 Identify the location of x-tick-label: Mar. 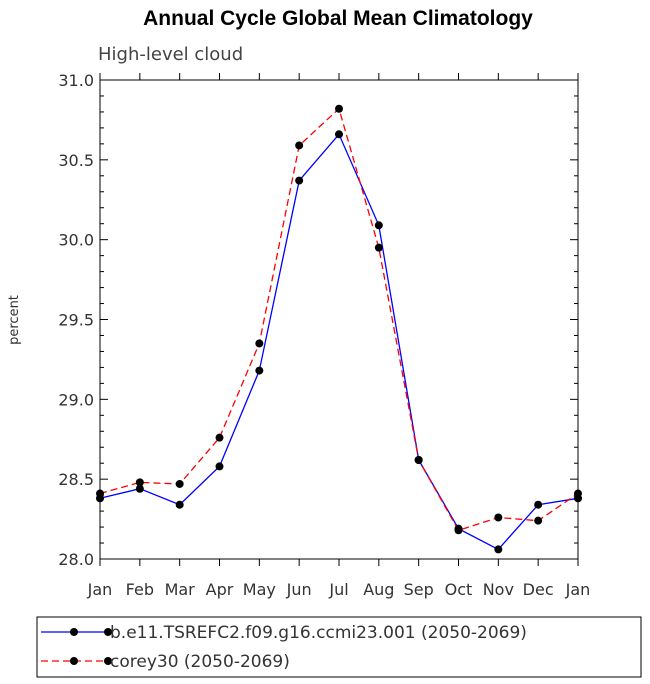
(180, 589).